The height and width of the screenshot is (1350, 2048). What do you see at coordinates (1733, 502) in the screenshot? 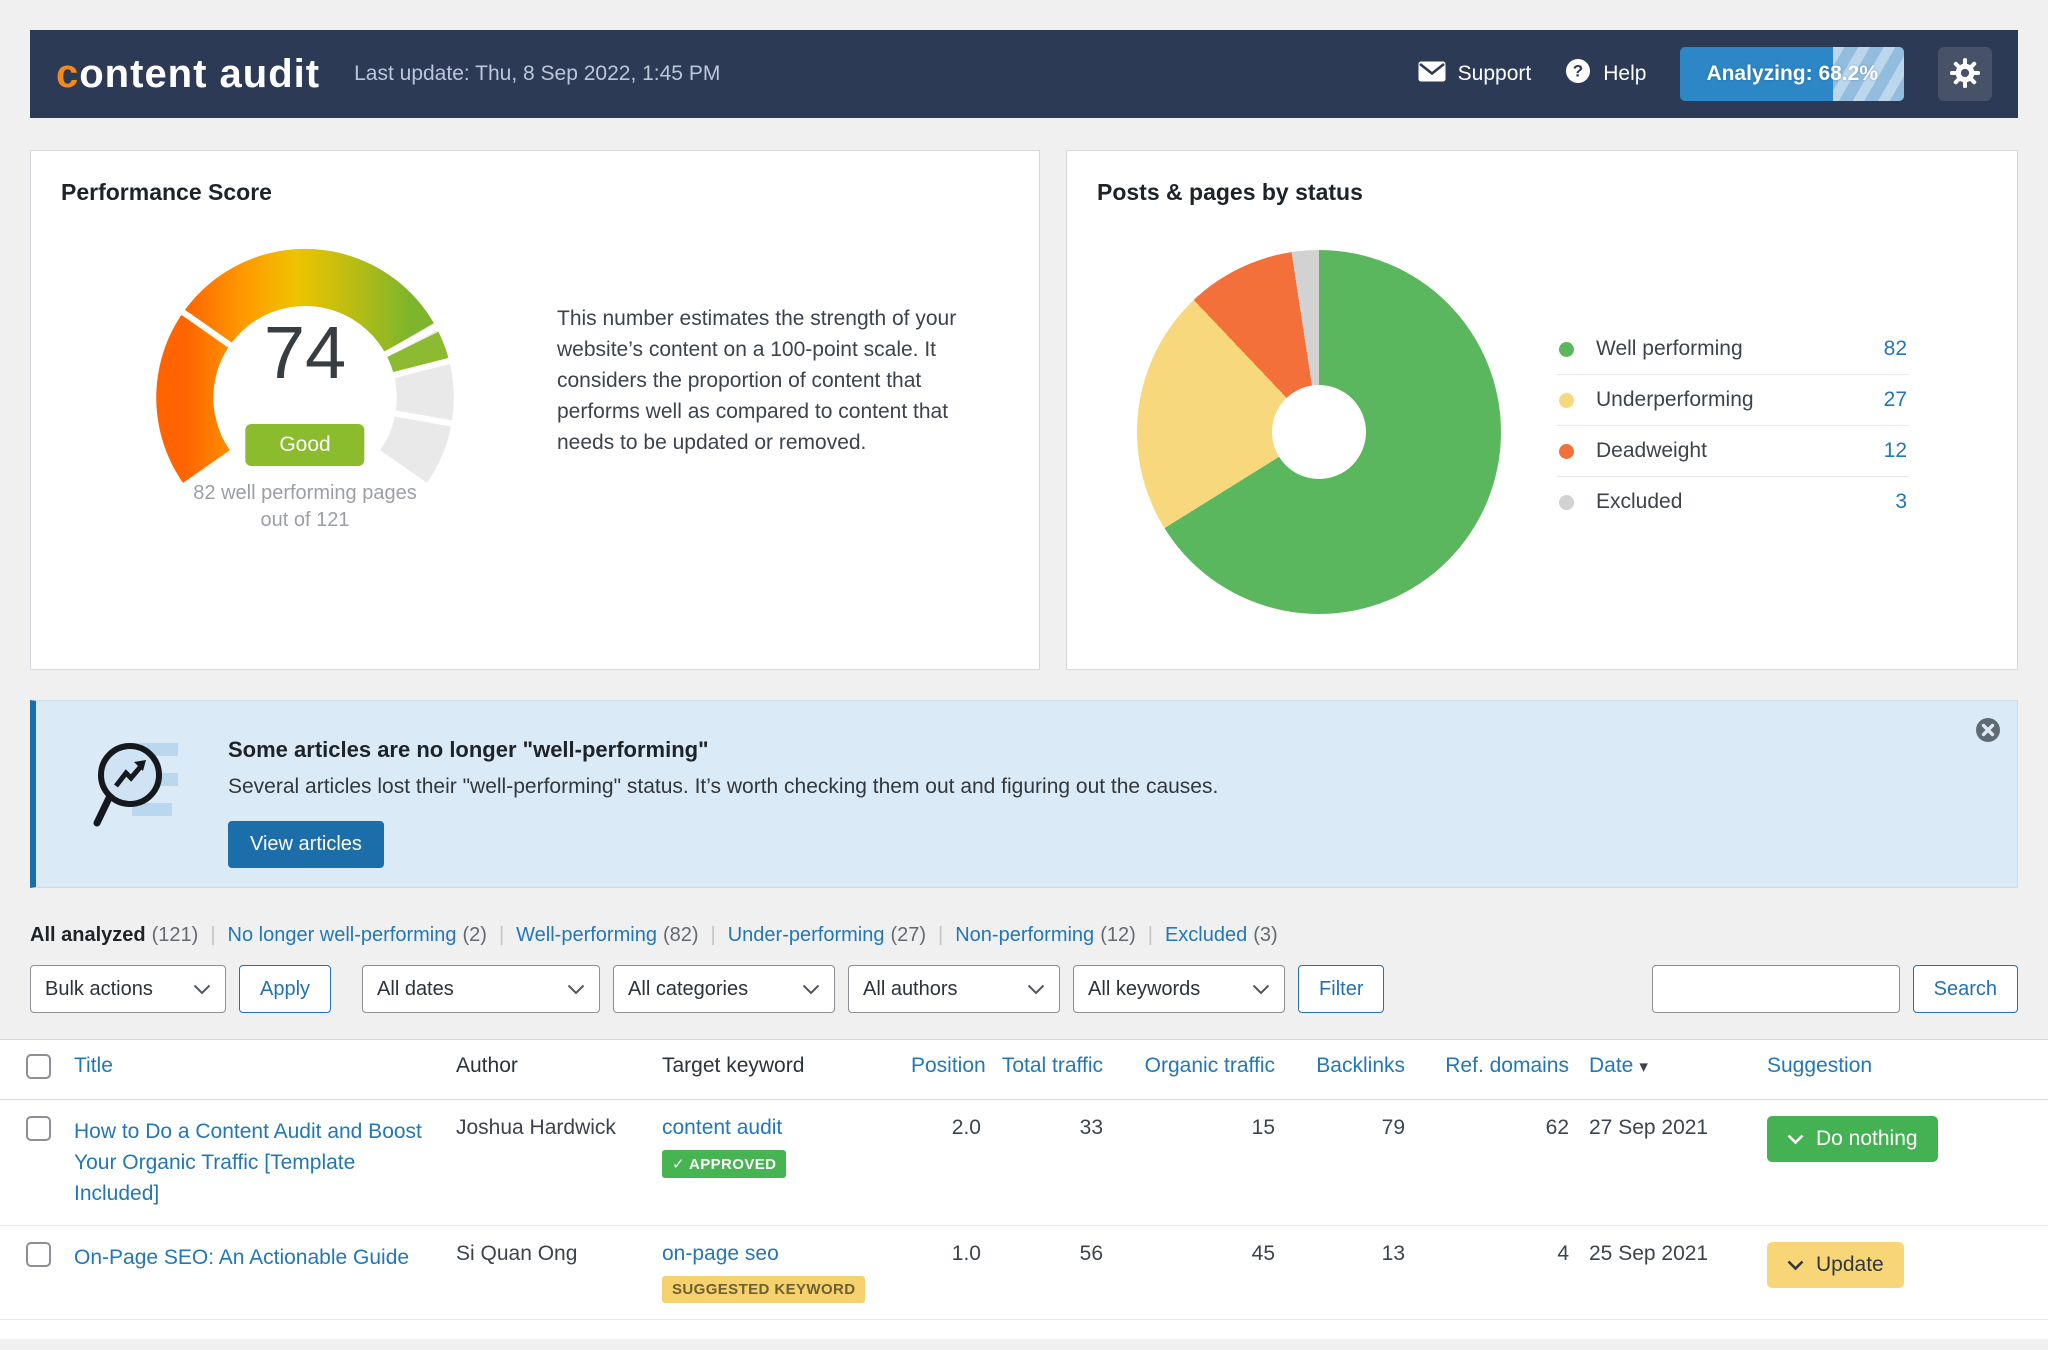
I see `legend-row-excluded: Excluded 3` at bounding box center [1733, 502].